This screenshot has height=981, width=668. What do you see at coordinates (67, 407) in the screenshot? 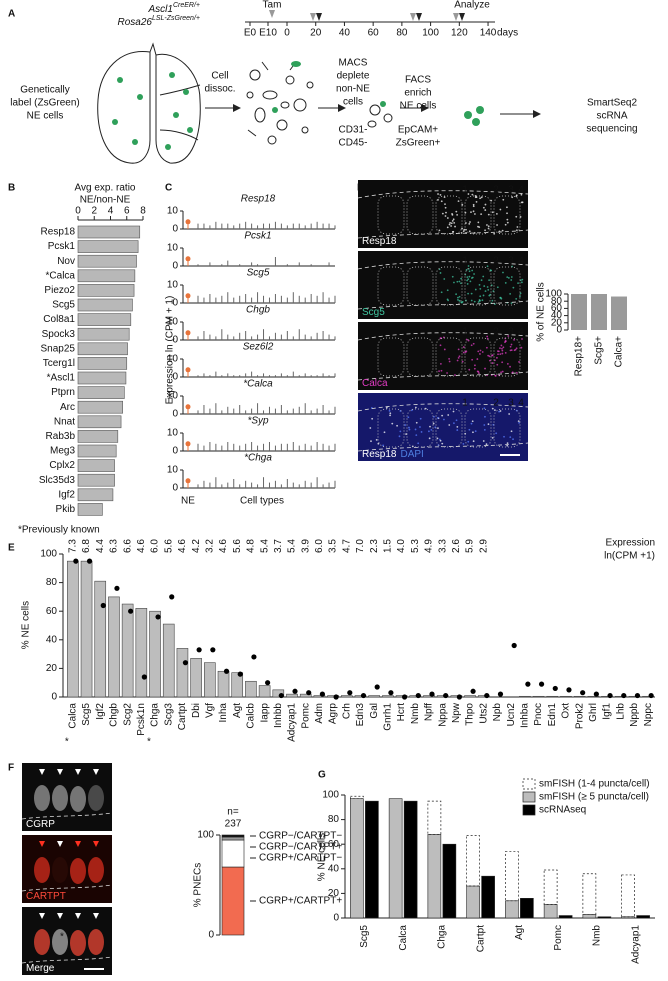
I see `category-label: Arc` at bounding box center [67, 407].